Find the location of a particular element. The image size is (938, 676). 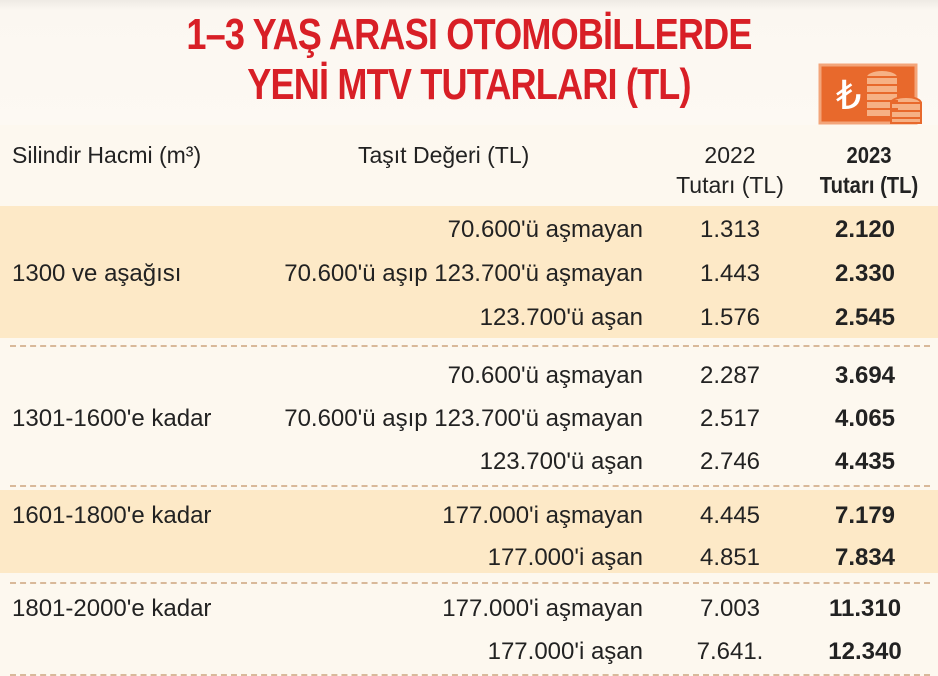

engine-category: 1801-2000'e kadar is located at coordinates (112, 608).